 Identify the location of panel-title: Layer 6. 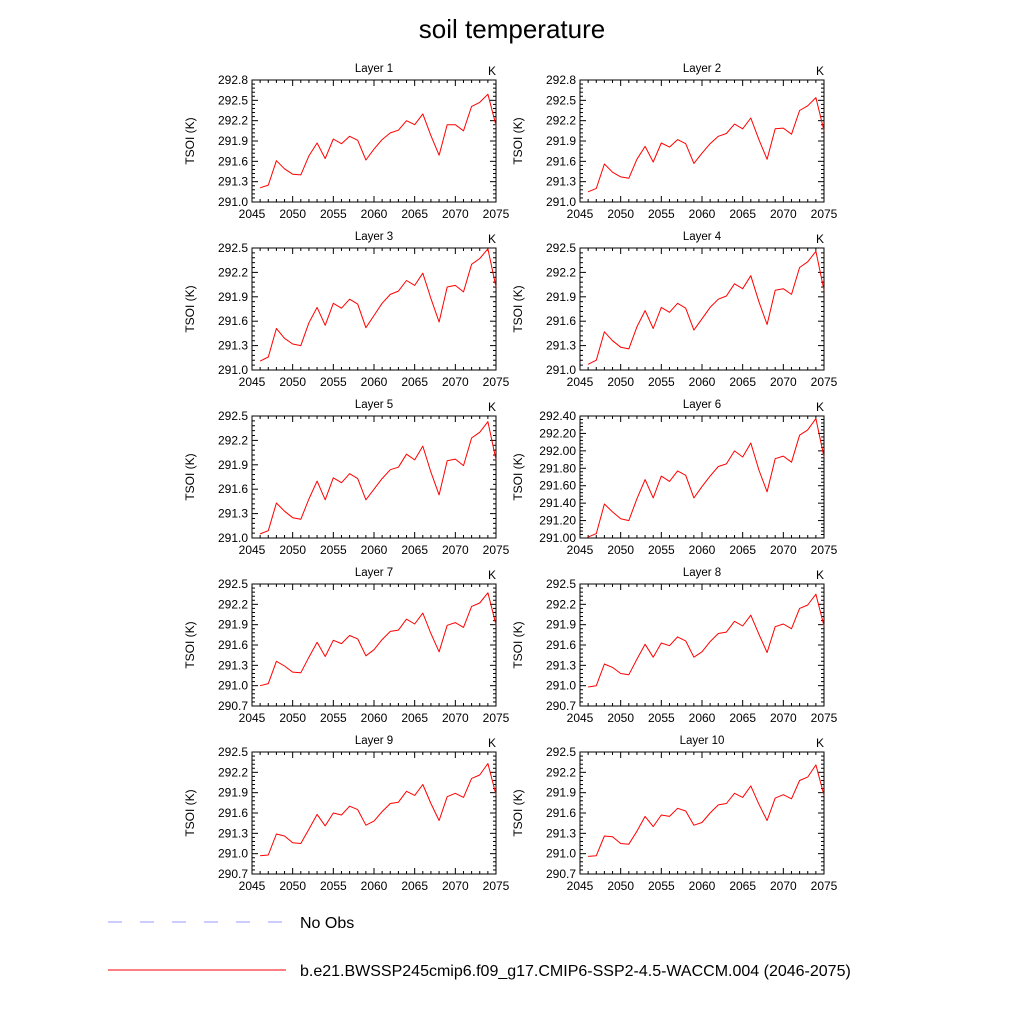
(702, 405).